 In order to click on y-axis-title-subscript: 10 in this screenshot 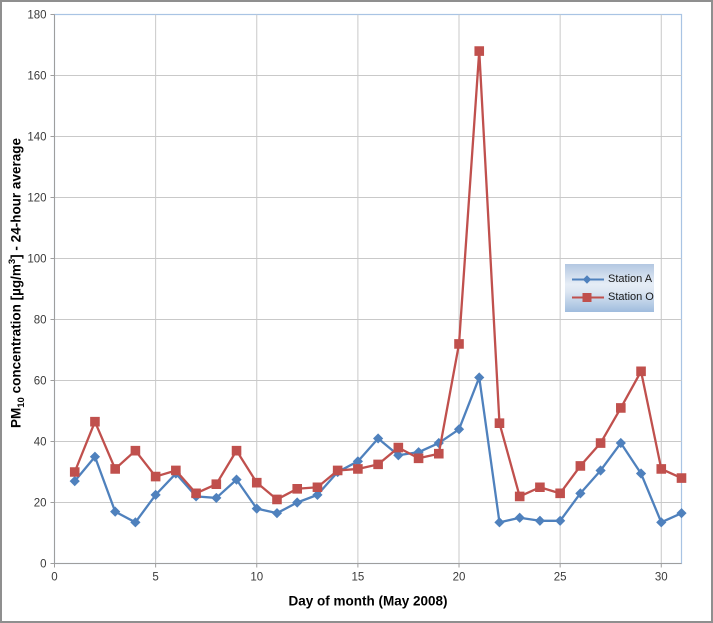, I will do `click(22, 402)`.